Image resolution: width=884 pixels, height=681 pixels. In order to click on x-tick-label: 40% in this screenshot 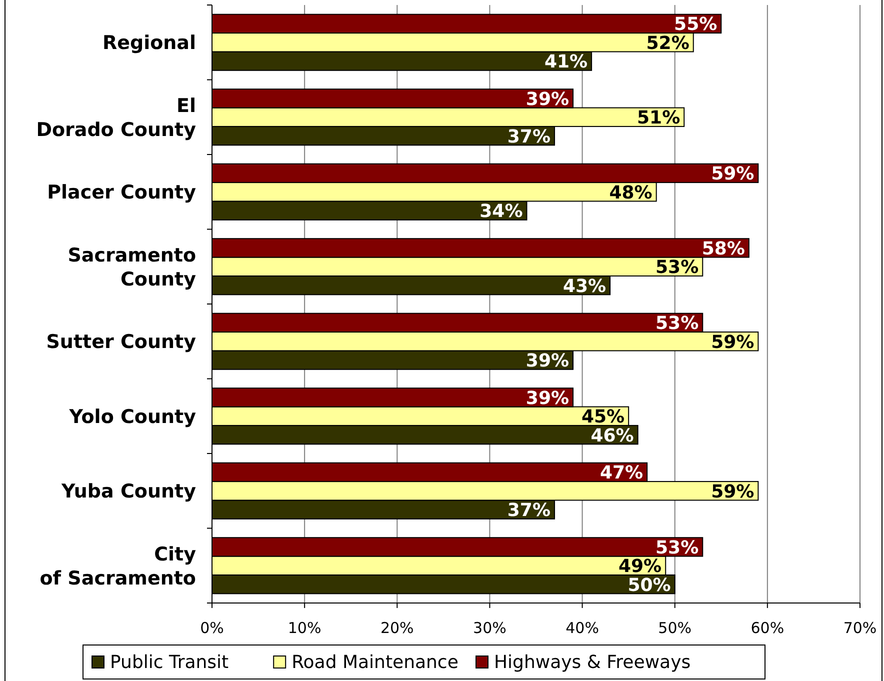, I will do `click(582, 628)`.